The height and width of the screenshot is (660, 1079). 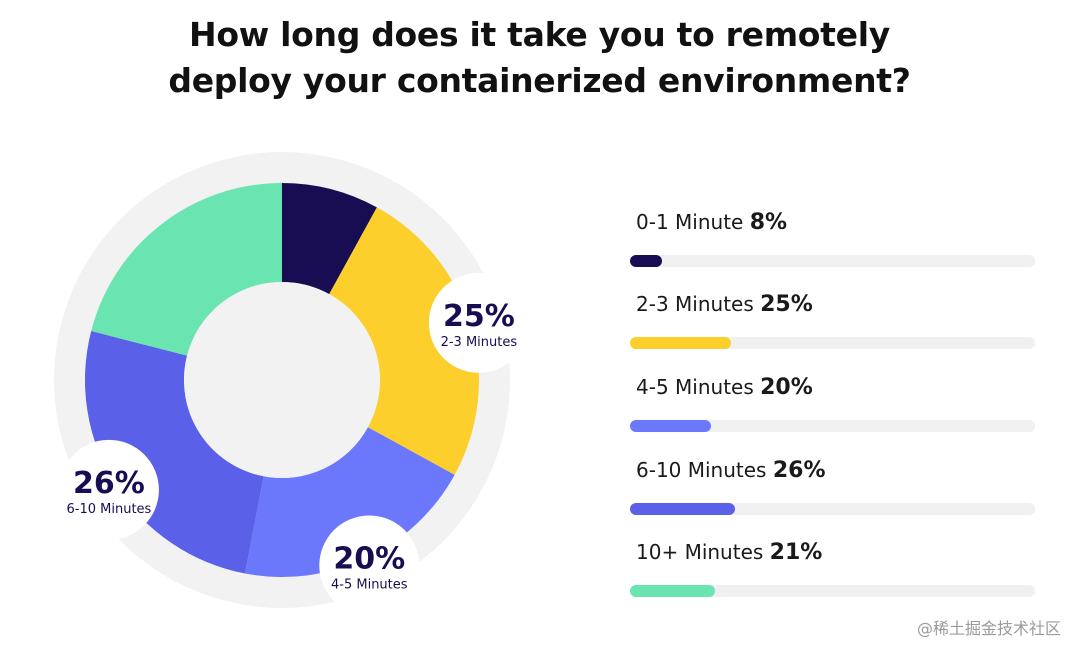 I want to click on donut-hole, so click(x=282, y=380).